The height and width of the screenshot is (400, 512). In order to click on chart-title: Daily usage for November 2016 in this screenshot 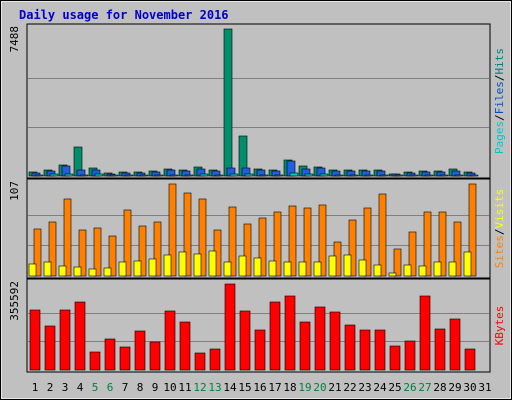, I will do `click(124, 15)`.